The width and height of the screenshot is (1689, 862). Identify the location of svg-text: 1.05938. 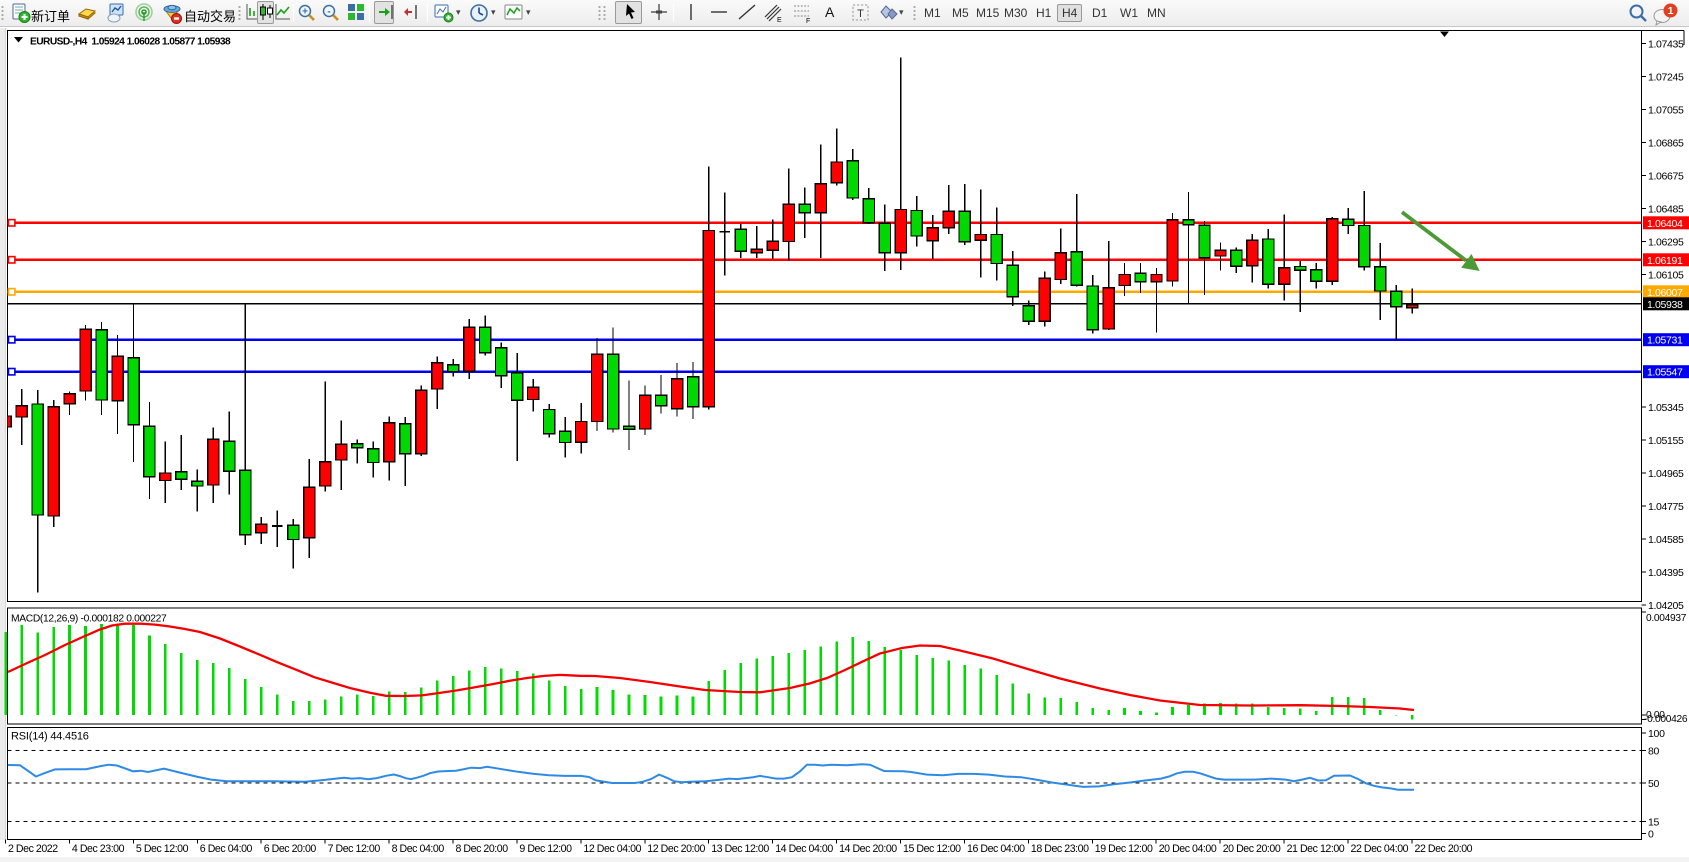
(1665, 305).